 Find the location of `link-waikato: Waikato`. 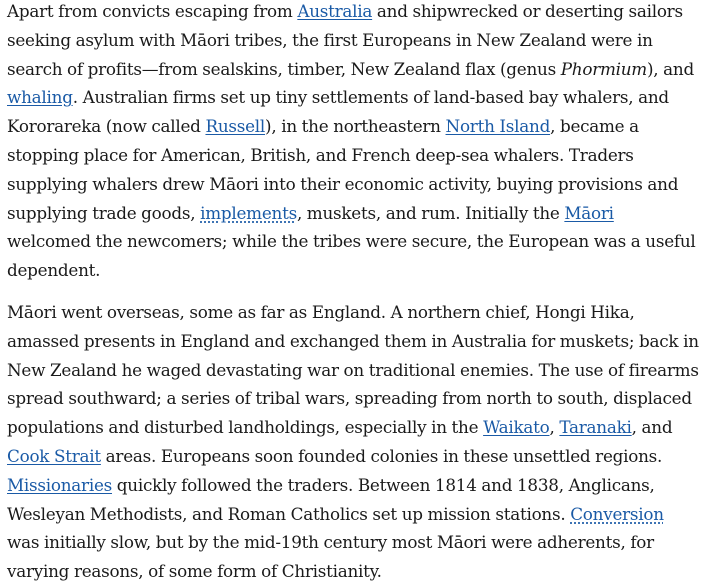

link-waikato: Waikato is located at coordinates (516, 427).